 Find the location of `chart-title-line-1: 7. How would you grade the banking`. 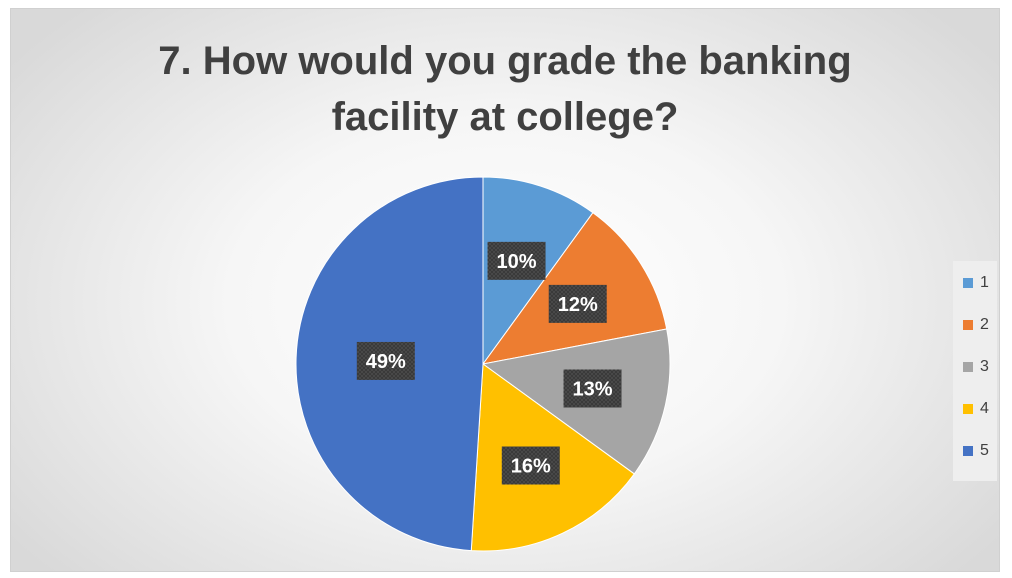

chart-title-line-1: 7. How would you grade the banking is located at coordinates (505, 61).